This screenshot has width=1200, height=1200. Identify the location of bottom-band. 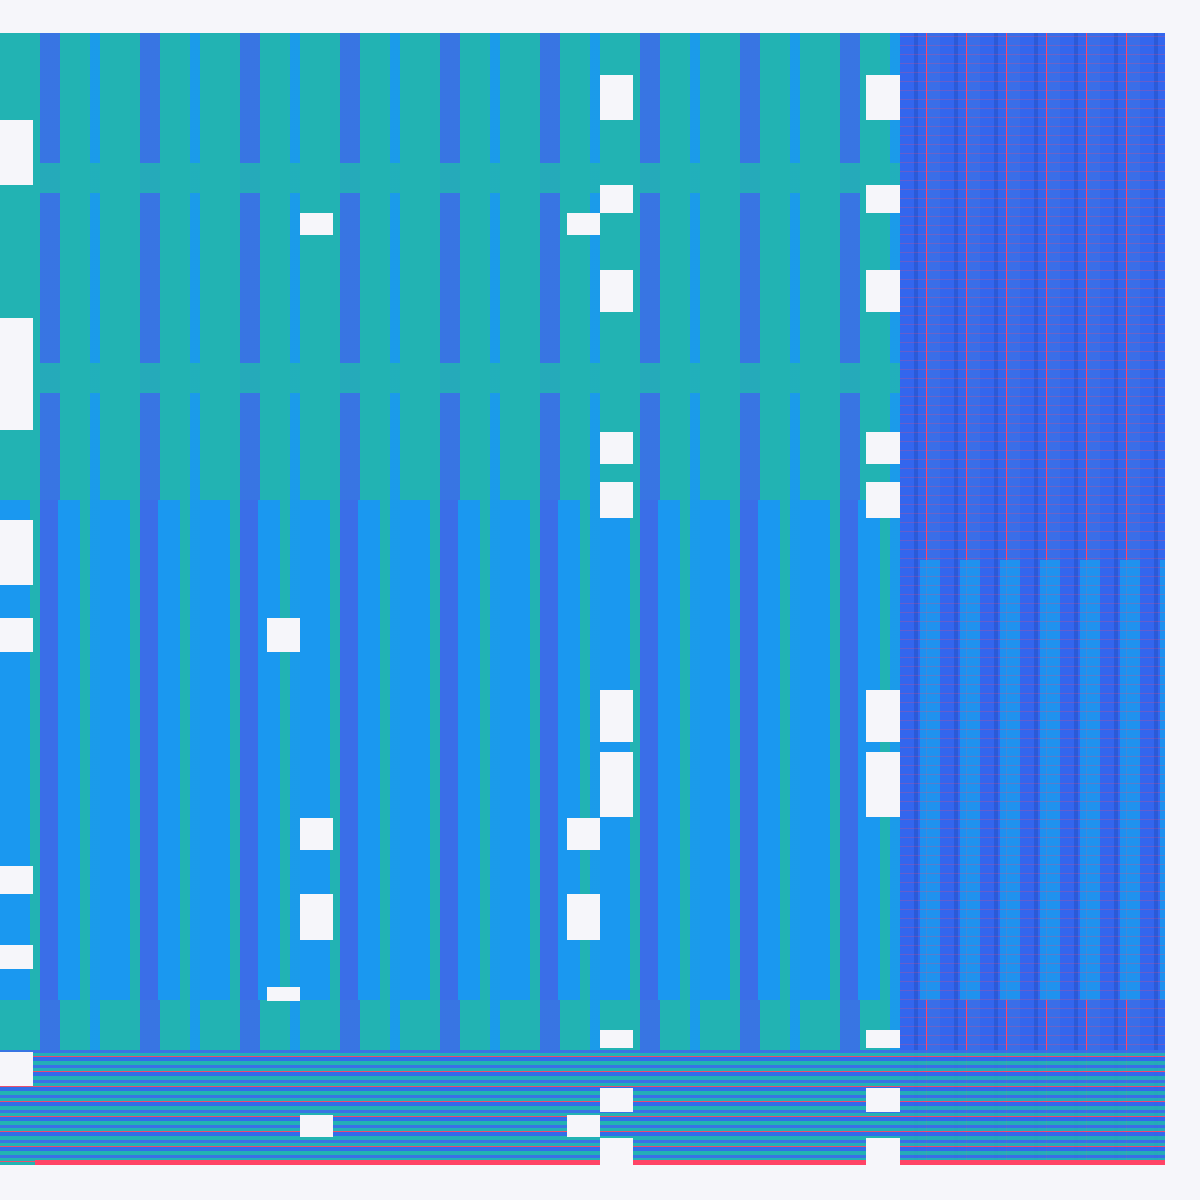
(582, 1106).